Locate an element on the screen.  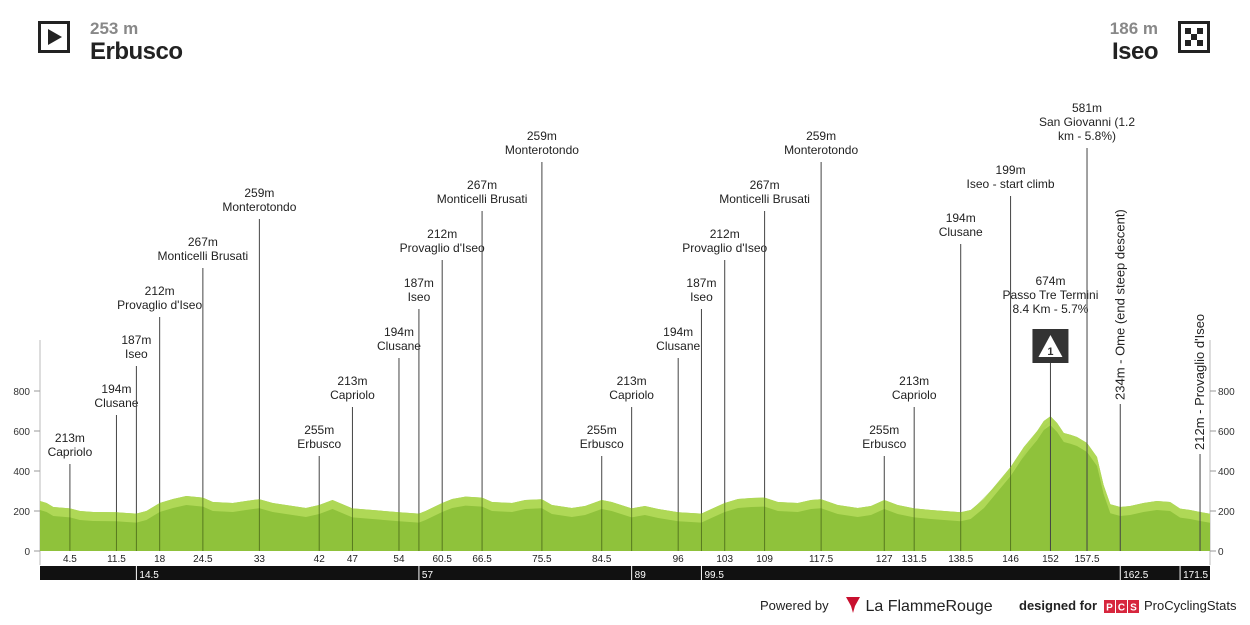
climb-label-line: km - 5.8%) is located at coordinates (1087, 136).